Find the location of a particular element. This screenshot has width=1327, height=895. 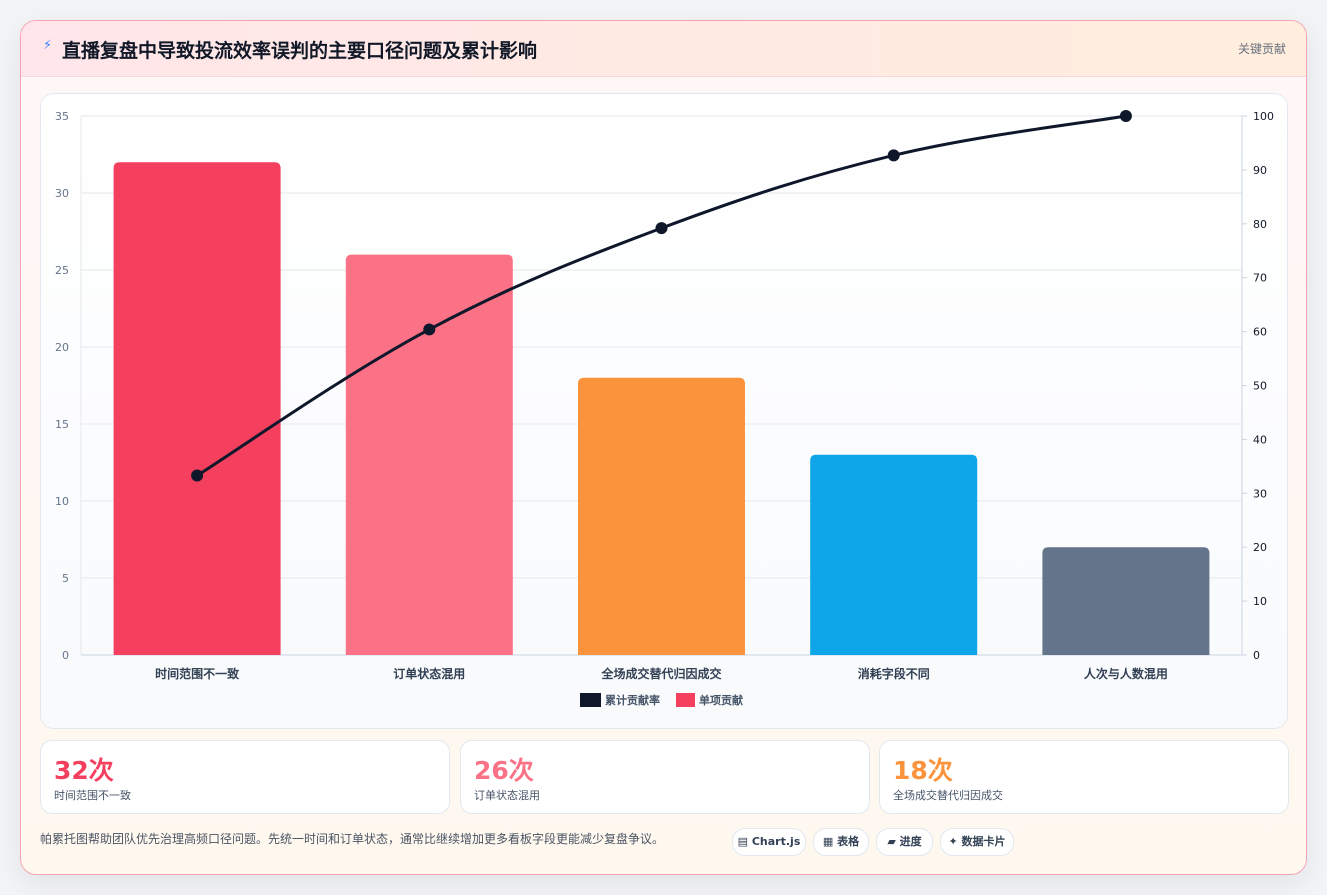

x-tick-label: 消耗字段不同 is located at coordinates (894, 673).